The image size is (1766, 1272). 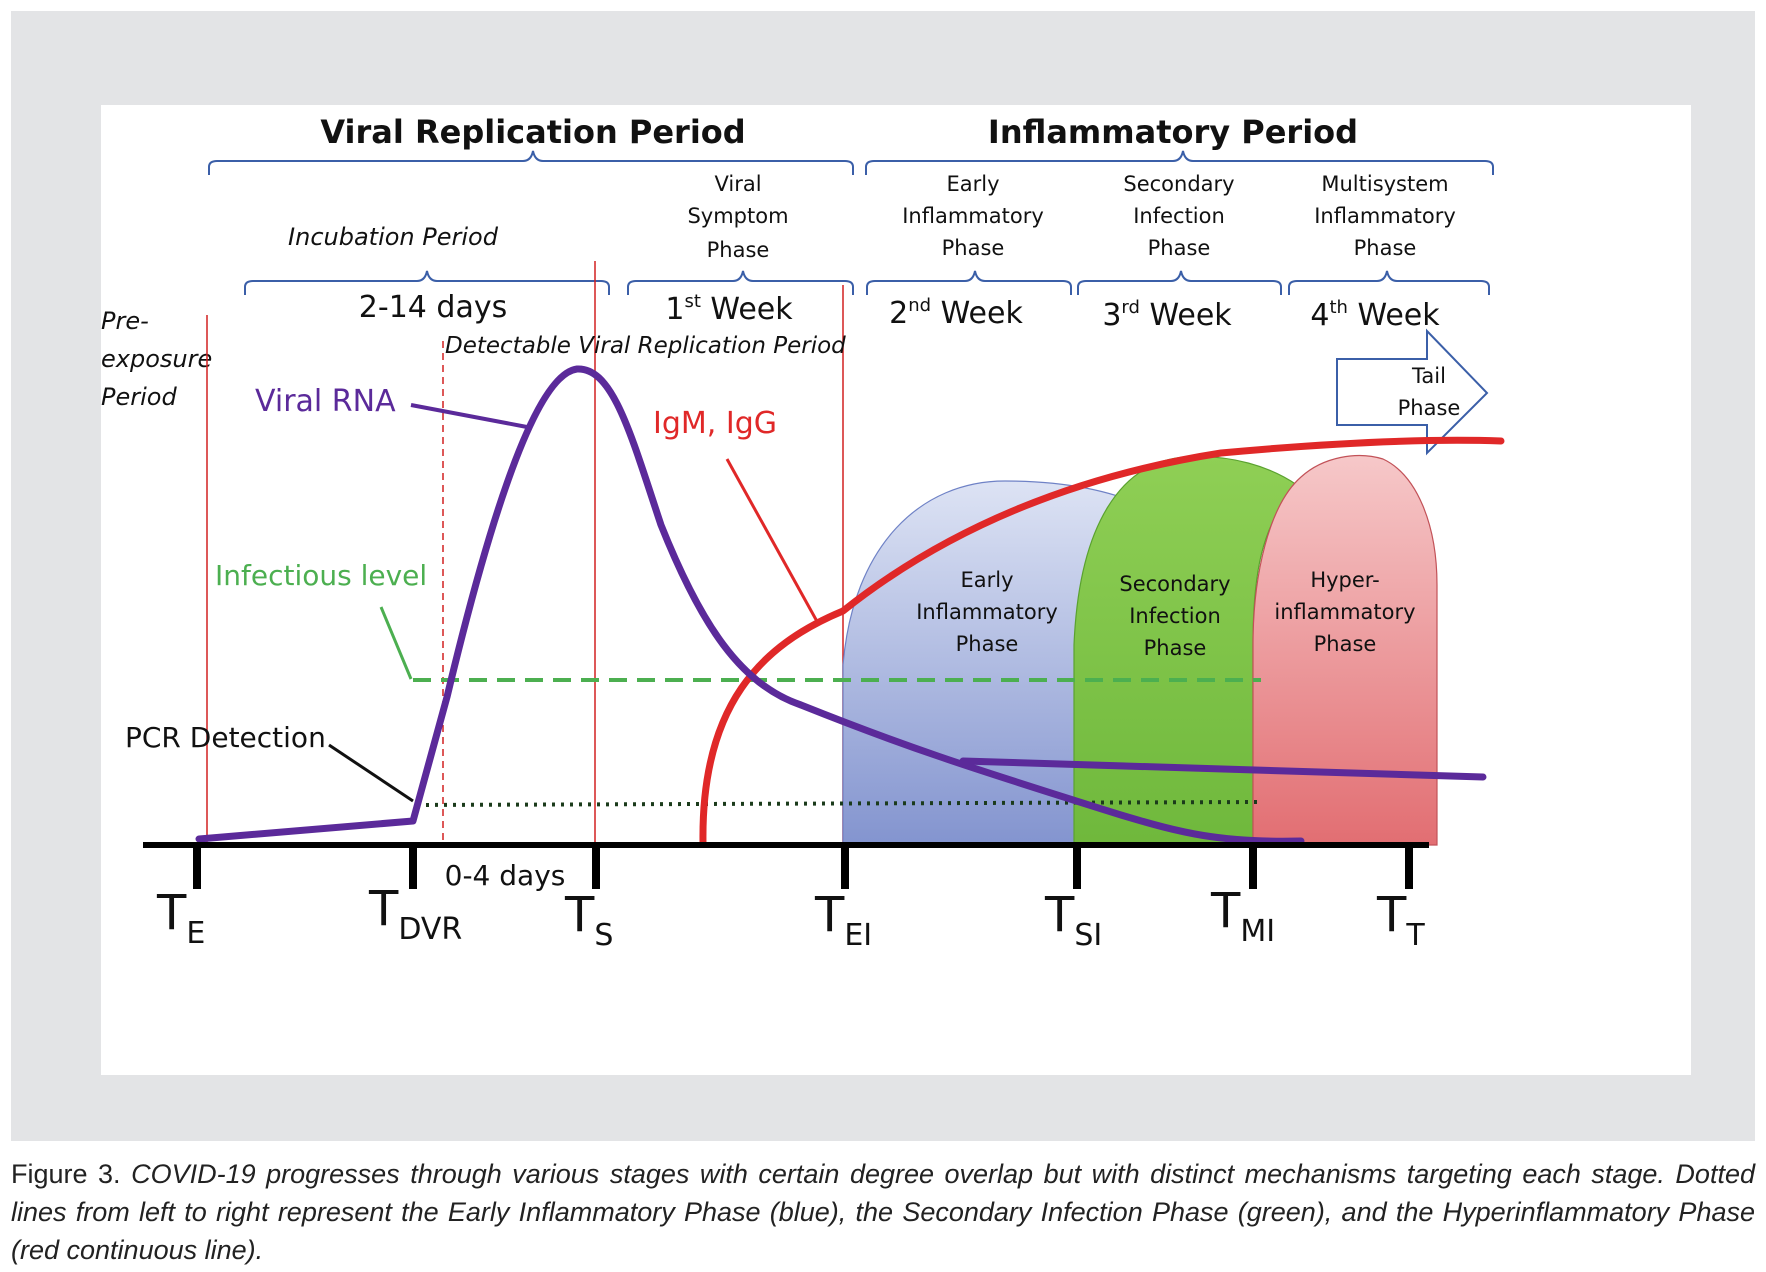 What do you see at coordinates (1345, 644) in the screenshot?
I see `area-hyper-line3: Phase` at bounding box center [1345, 644].